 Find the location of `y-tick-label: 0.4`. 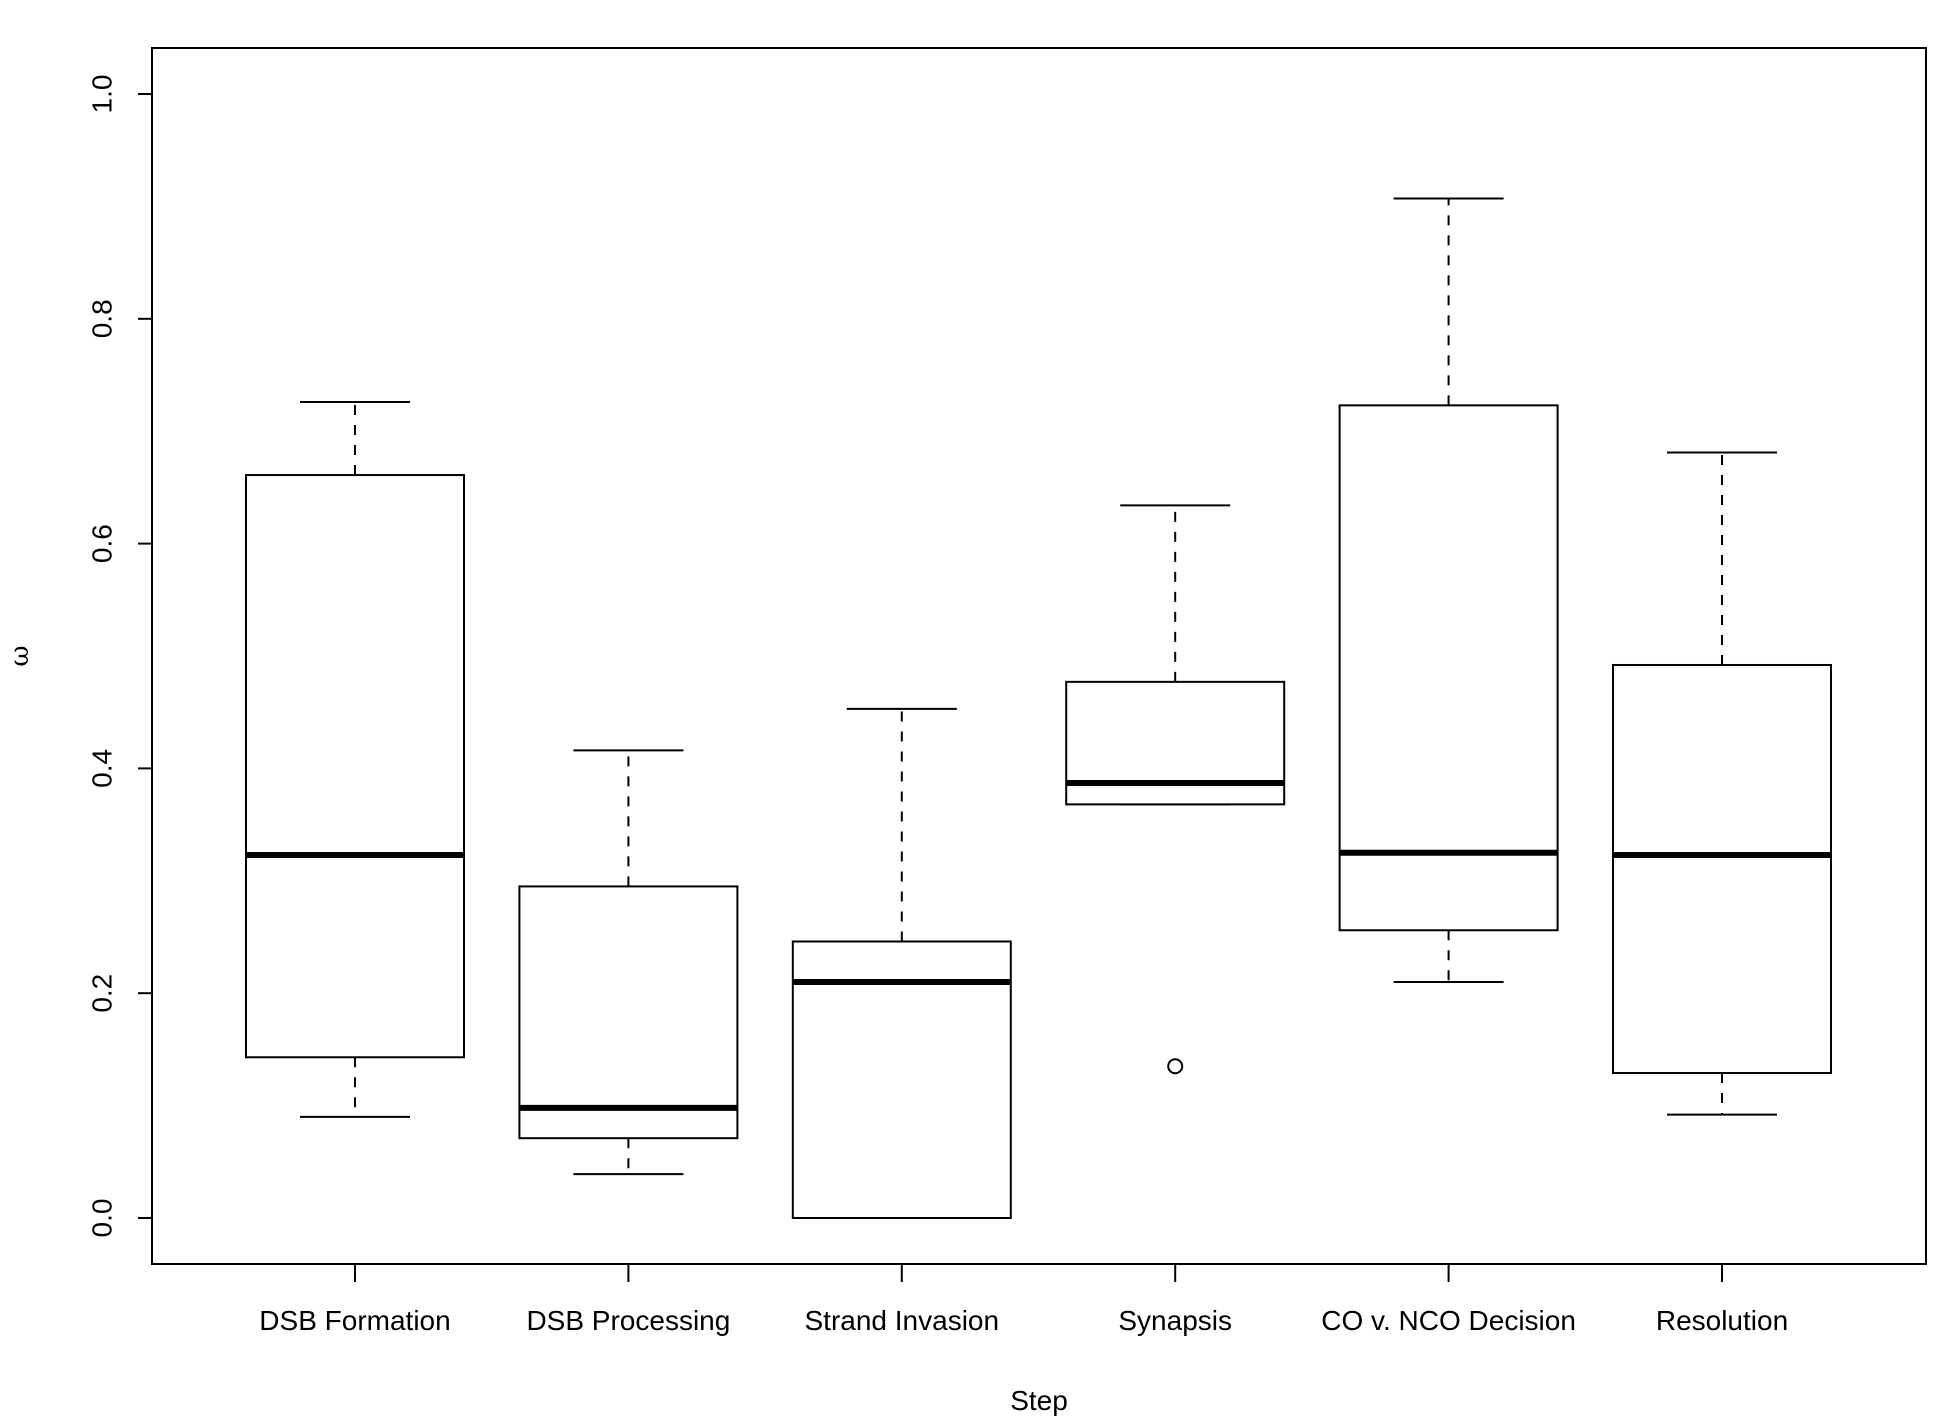

y-tick-label: 0.4 is located at coordinates (101, 768).